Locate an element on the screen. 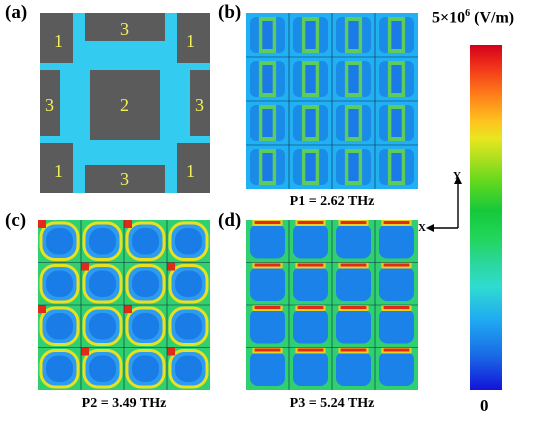 Image resolution: width=550 pixels, height=421 pixels. caption-p2: P2 = 3.49 THz is located at coordinates (124, 403).